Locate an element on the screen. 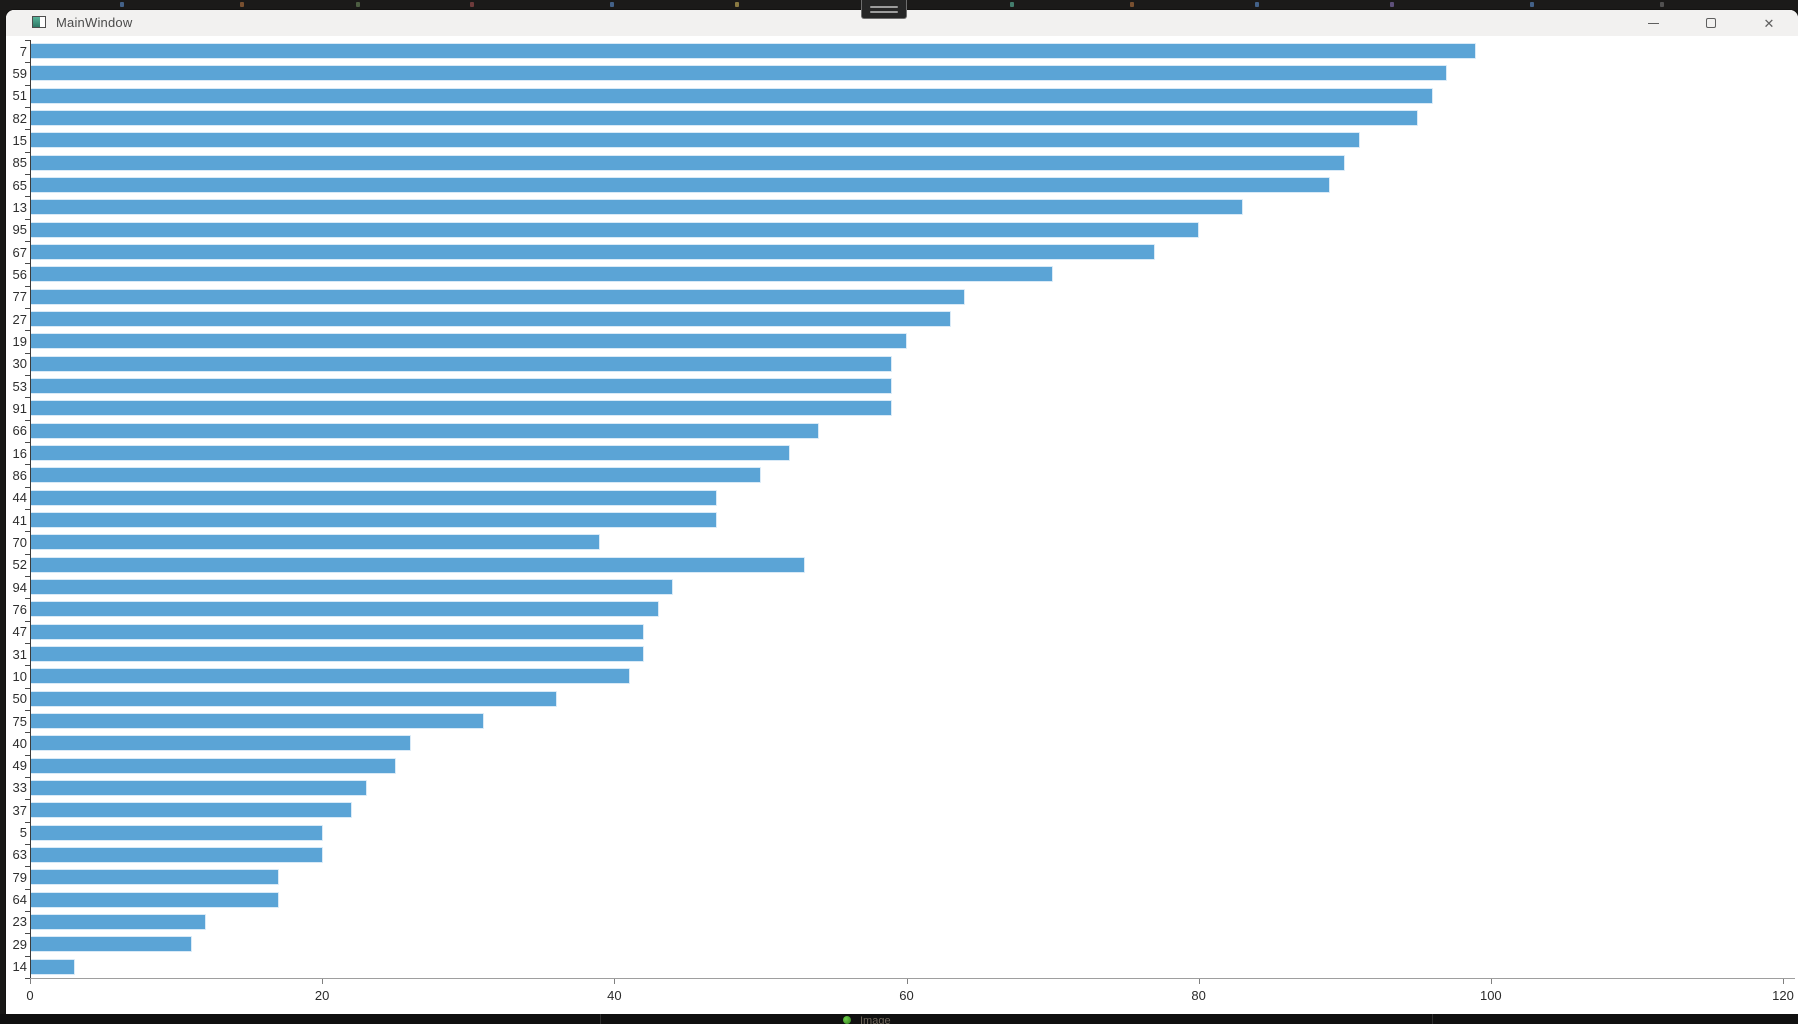 This screenshot has height=1024, width=1798. grab-handle-icon is located at coordinates (884, 9).